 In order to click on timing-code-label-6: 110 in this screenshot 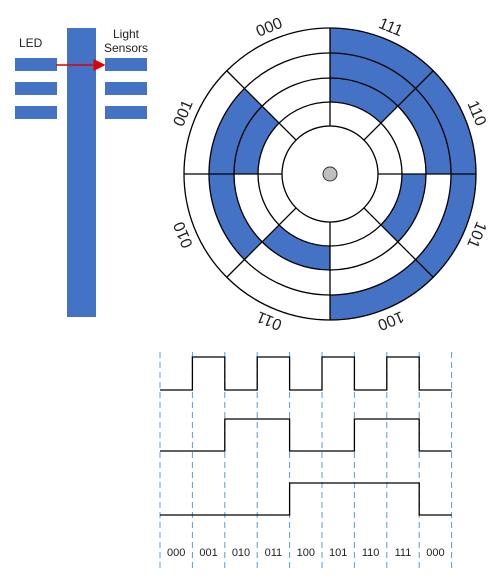, I will do `click(371, 553)`.